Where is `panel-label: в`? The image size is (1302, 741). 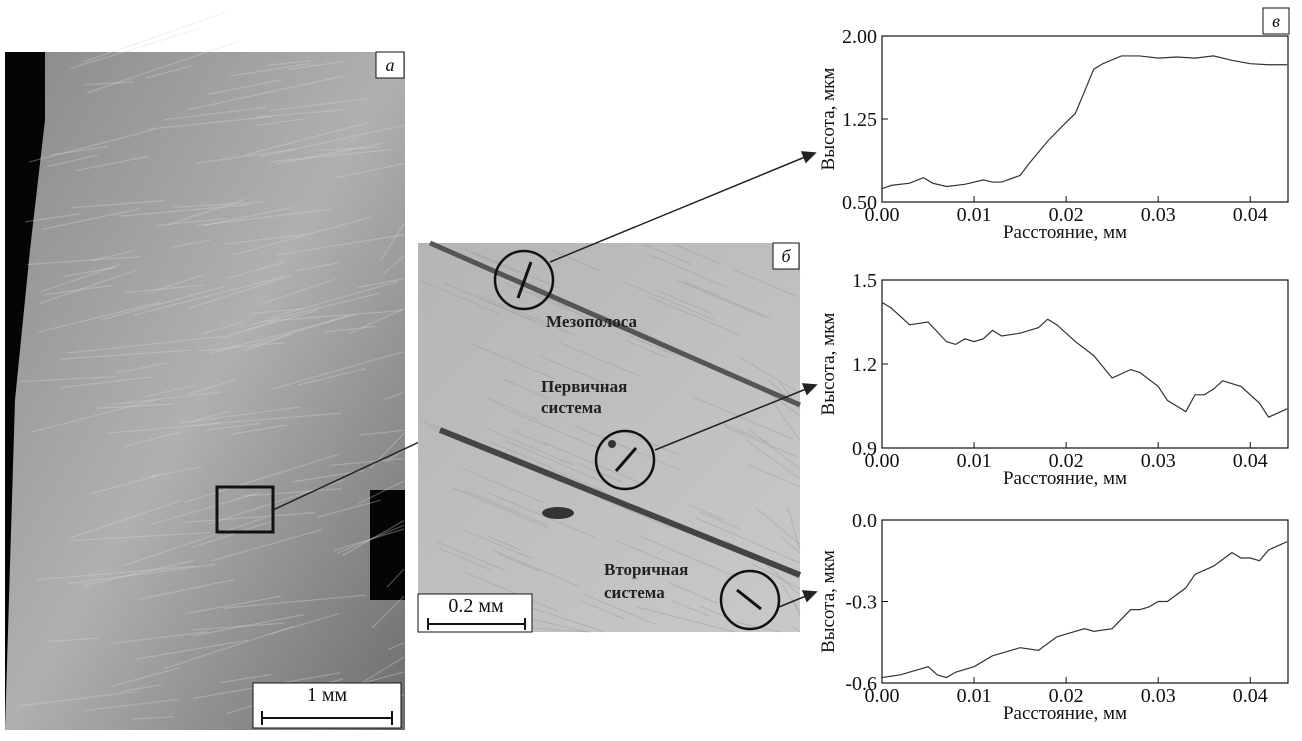 panel-label: в is located at coordinates (1276, 21).